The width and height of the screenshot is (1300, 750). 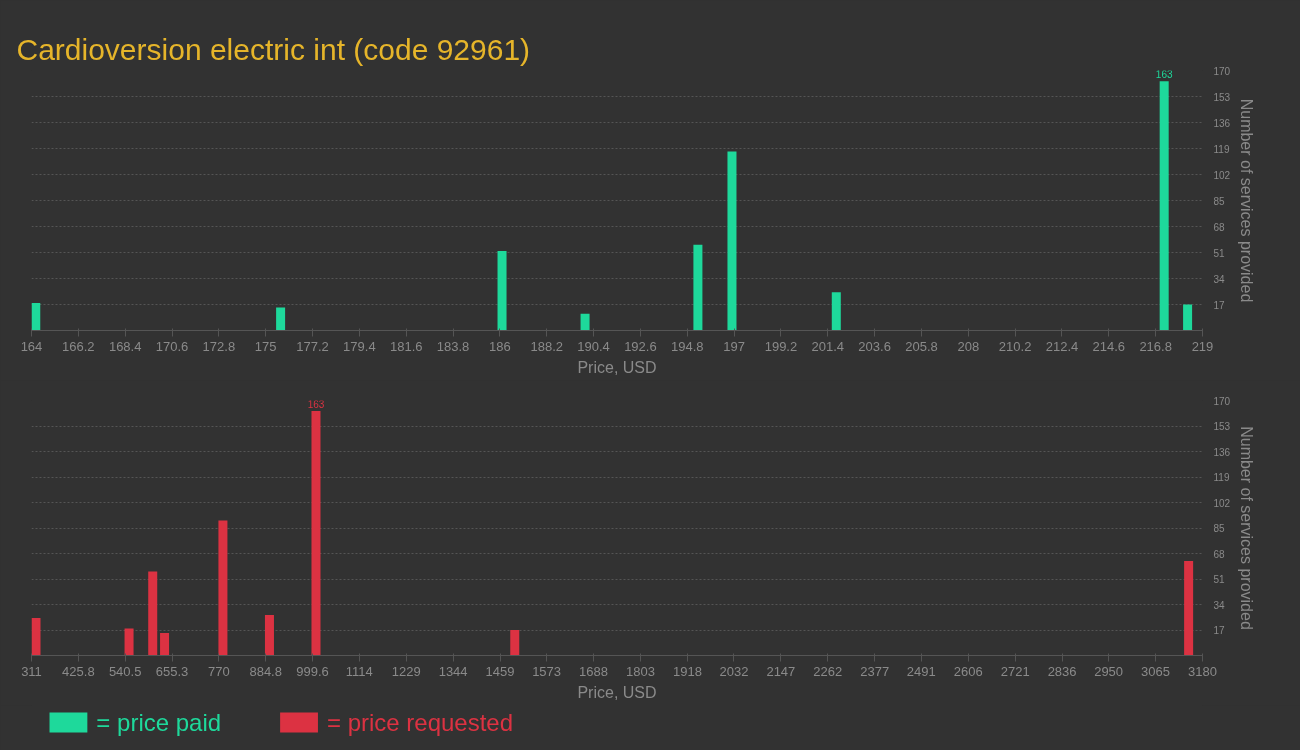 What do you see at coordinates (1109, 671) in the screenshot?
I see `x-tick-label: 2950` at bounding box center [1109, 671].